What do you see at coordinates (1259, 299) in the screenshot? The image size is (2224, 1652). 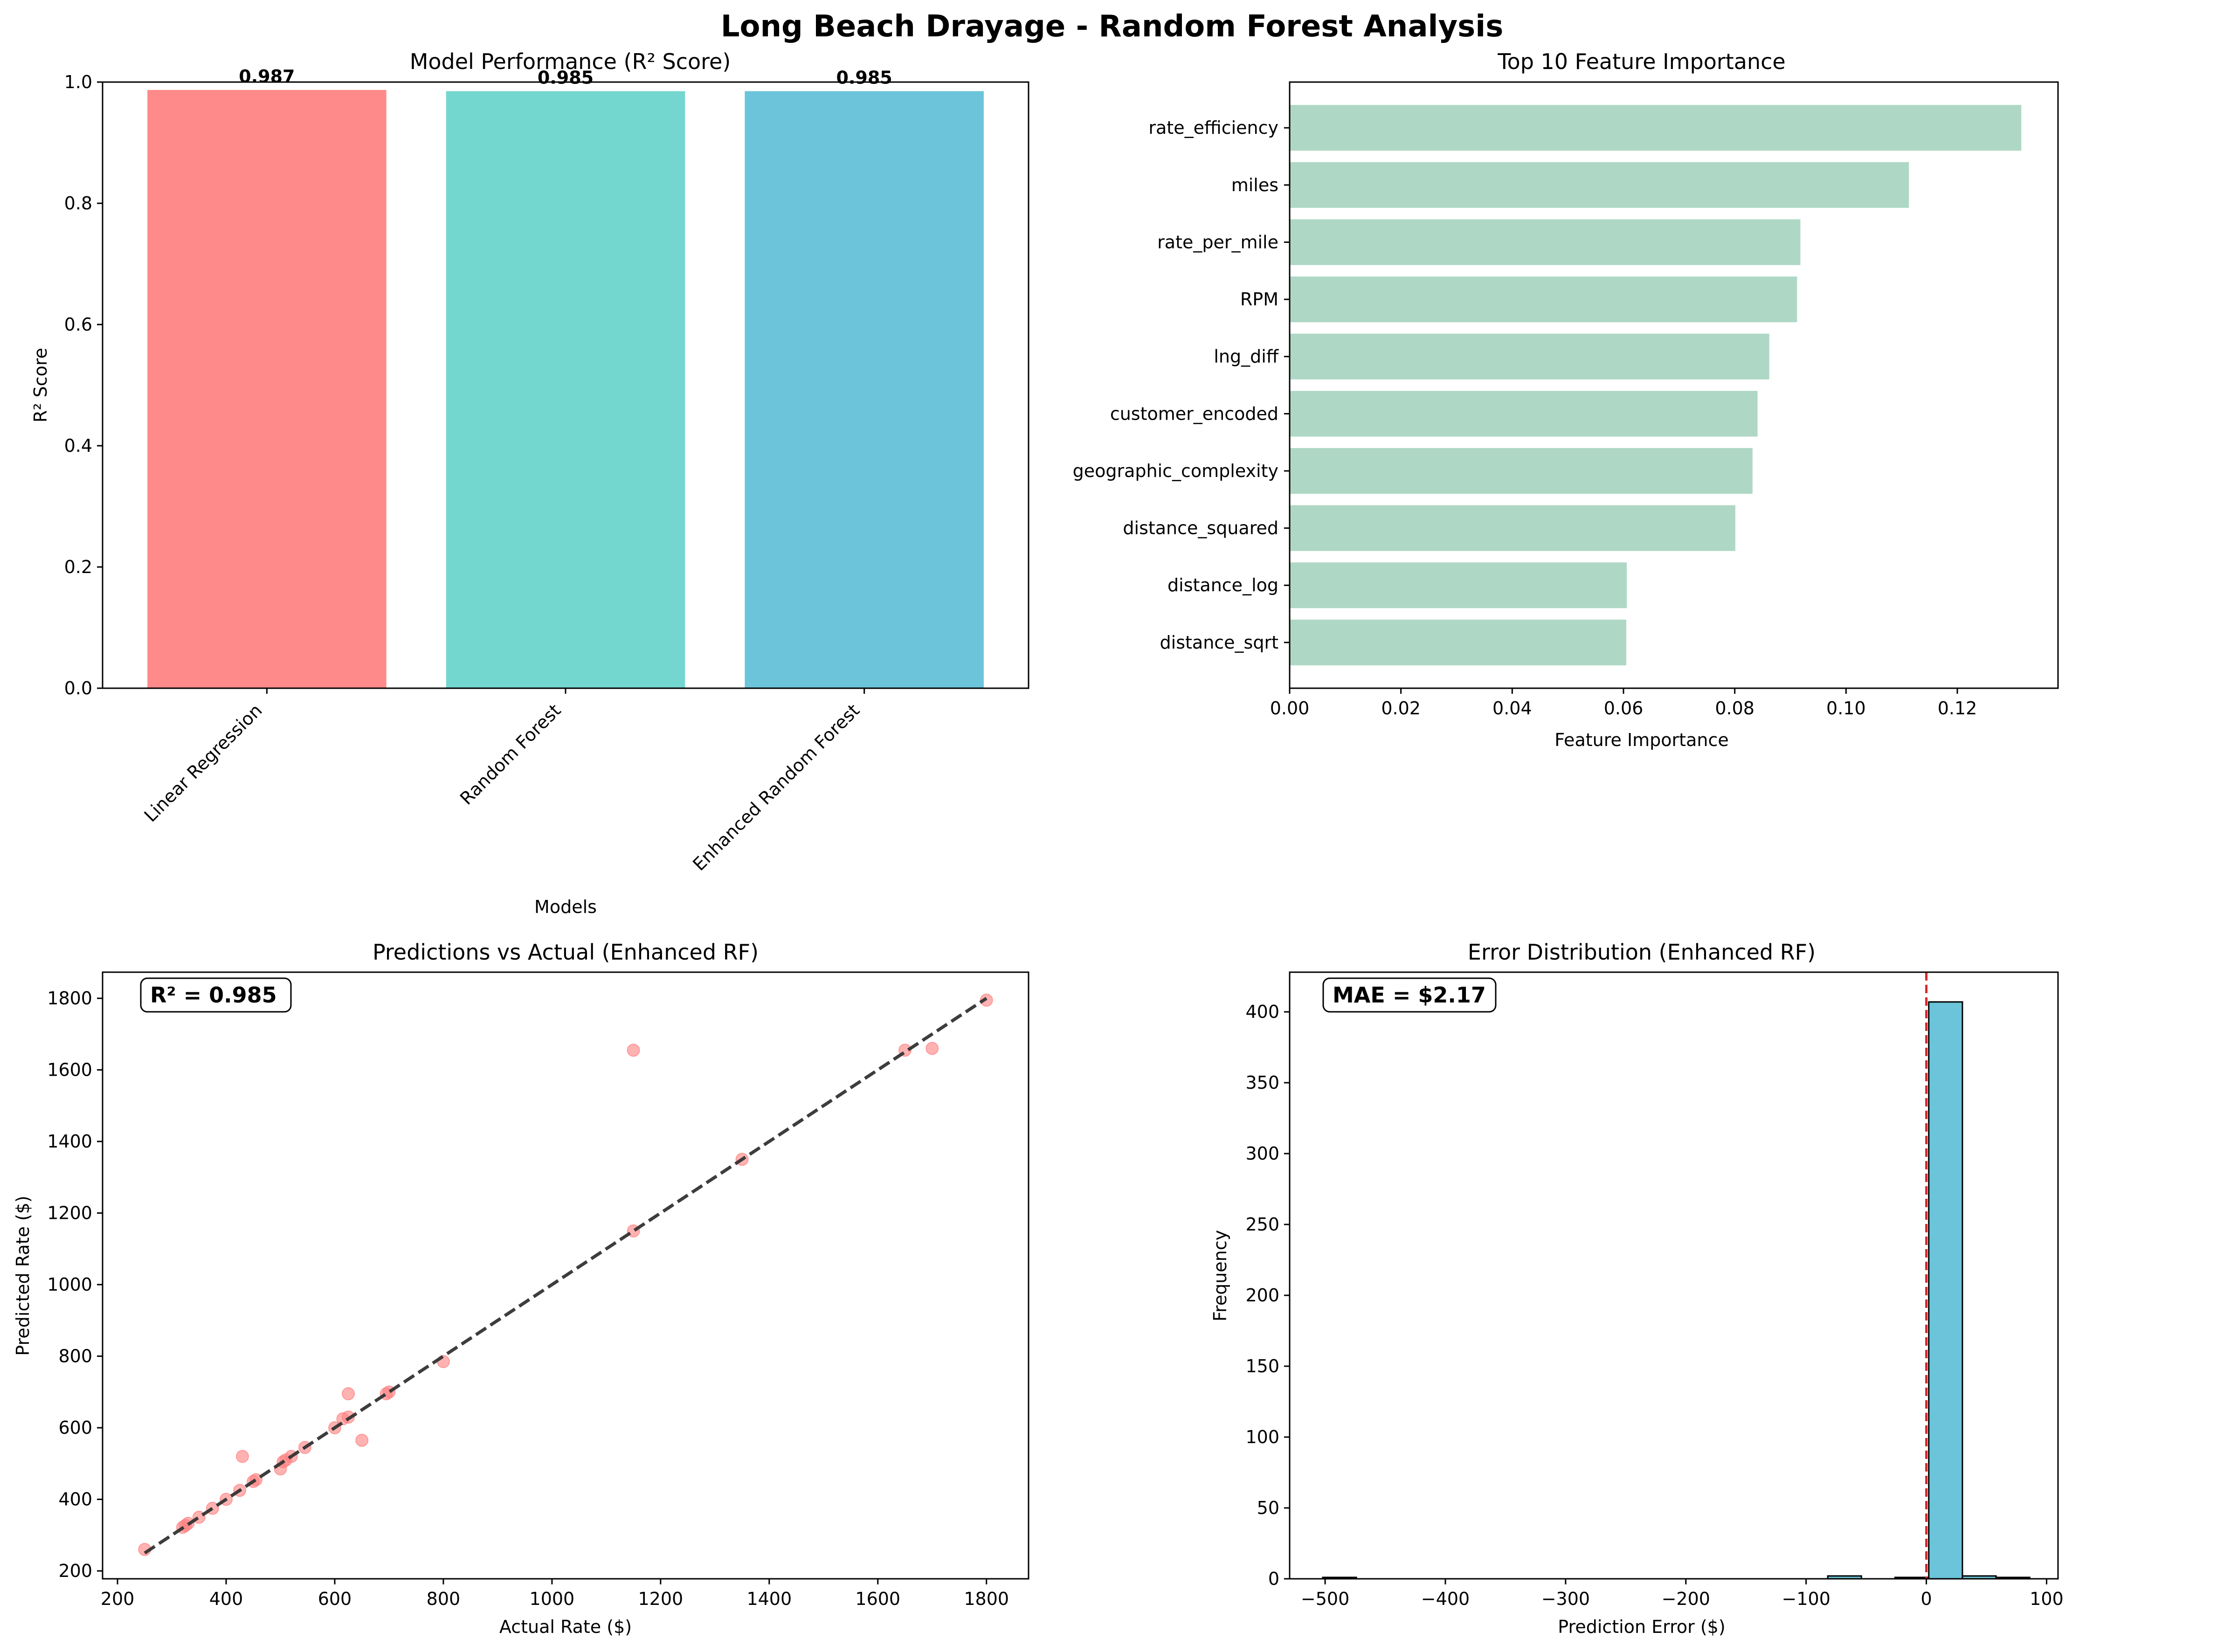 I see `feature-label-3: RPM` at bounding box center [1259, 299].